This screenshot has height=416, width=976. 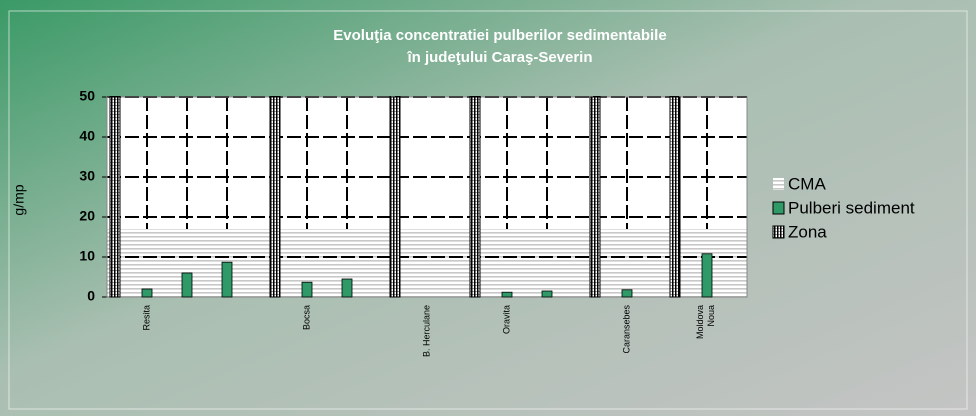 I want to click on y-tick-label: 20, so click(x=87, y=216).